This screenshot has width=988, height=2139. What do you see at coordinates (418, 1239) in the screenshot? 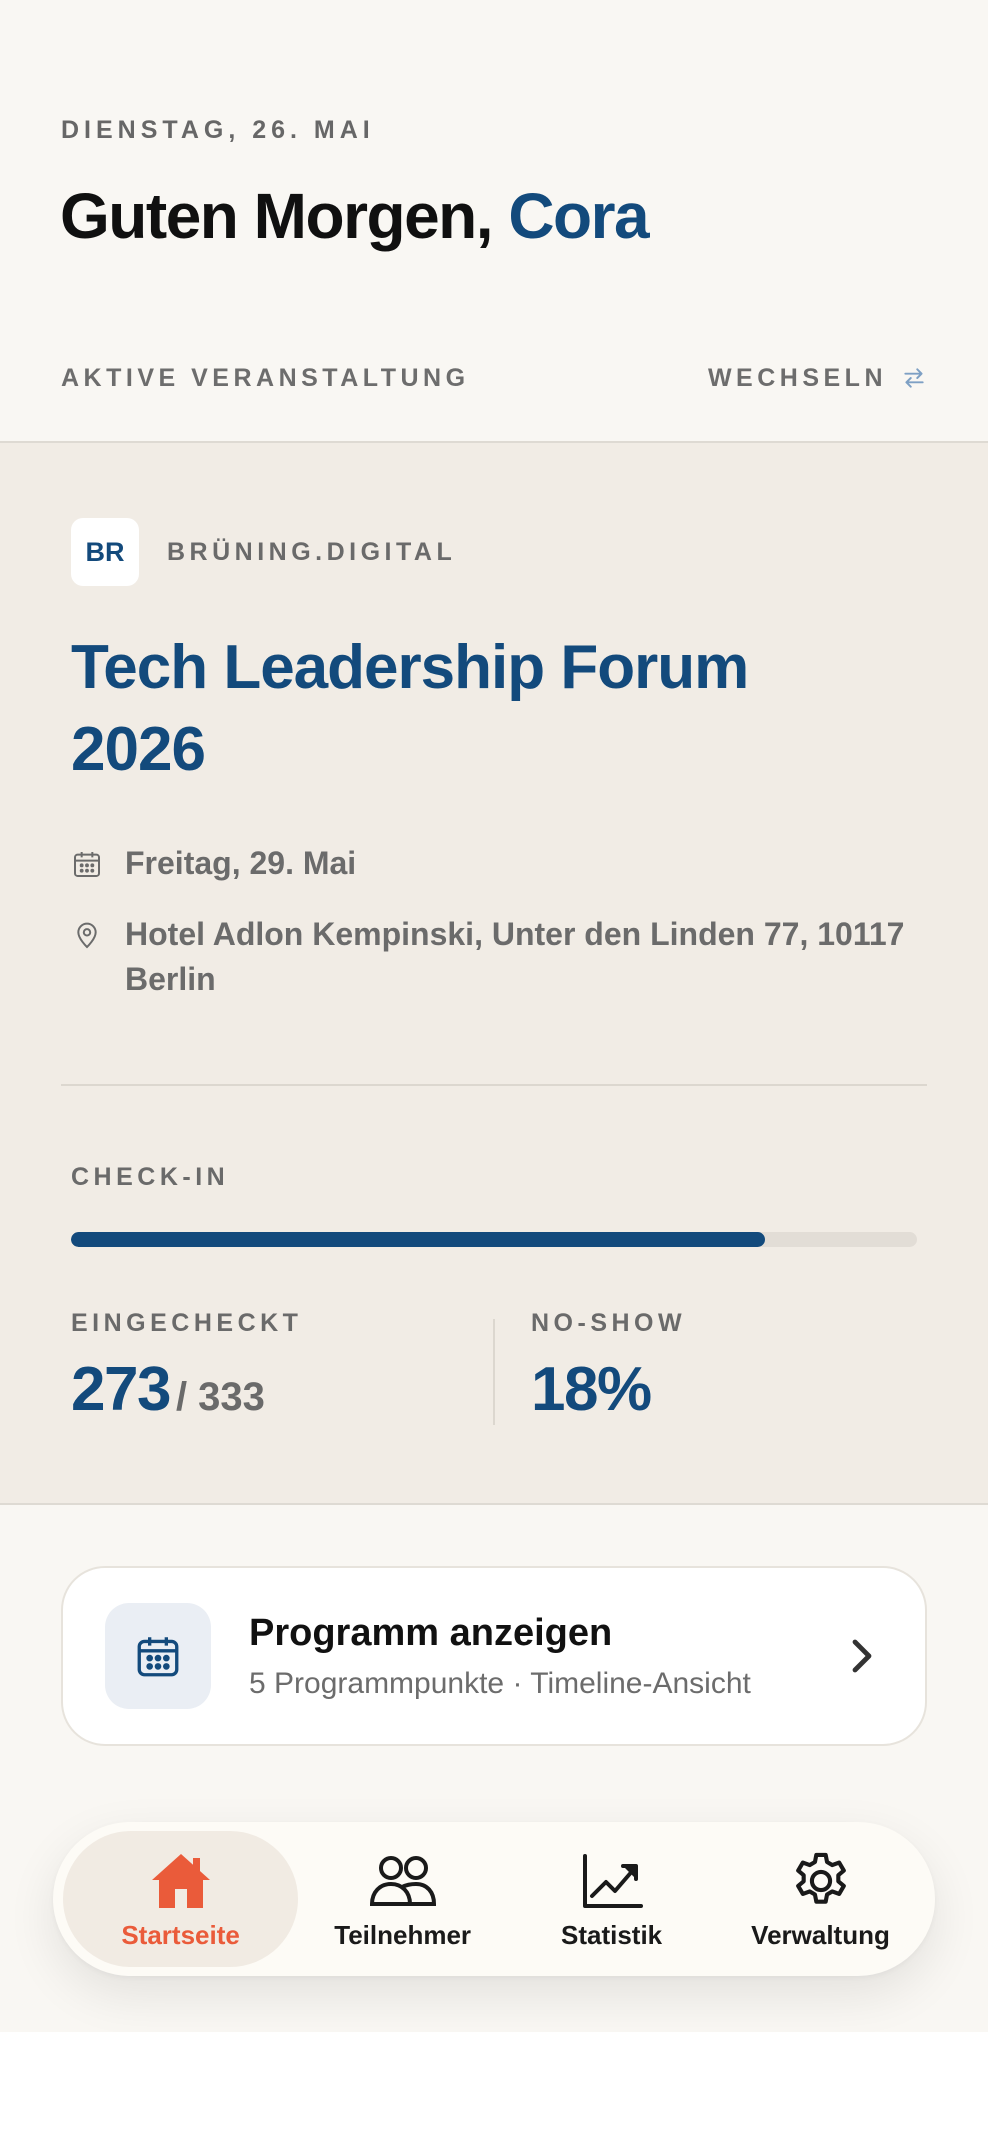
I see `checkin-progress-fill` at bounding box center [418, 1239].